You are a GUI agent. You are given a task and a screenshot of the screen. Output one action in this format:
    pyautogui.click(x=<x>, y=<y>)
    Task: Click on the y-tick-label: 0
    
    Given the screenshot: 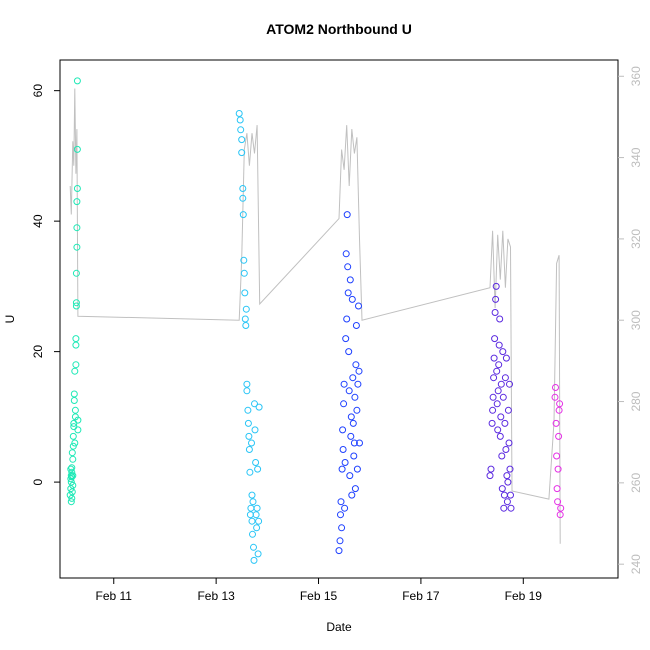 What is the action you would take?
    pyautogui.click(x=38, y=481)
    